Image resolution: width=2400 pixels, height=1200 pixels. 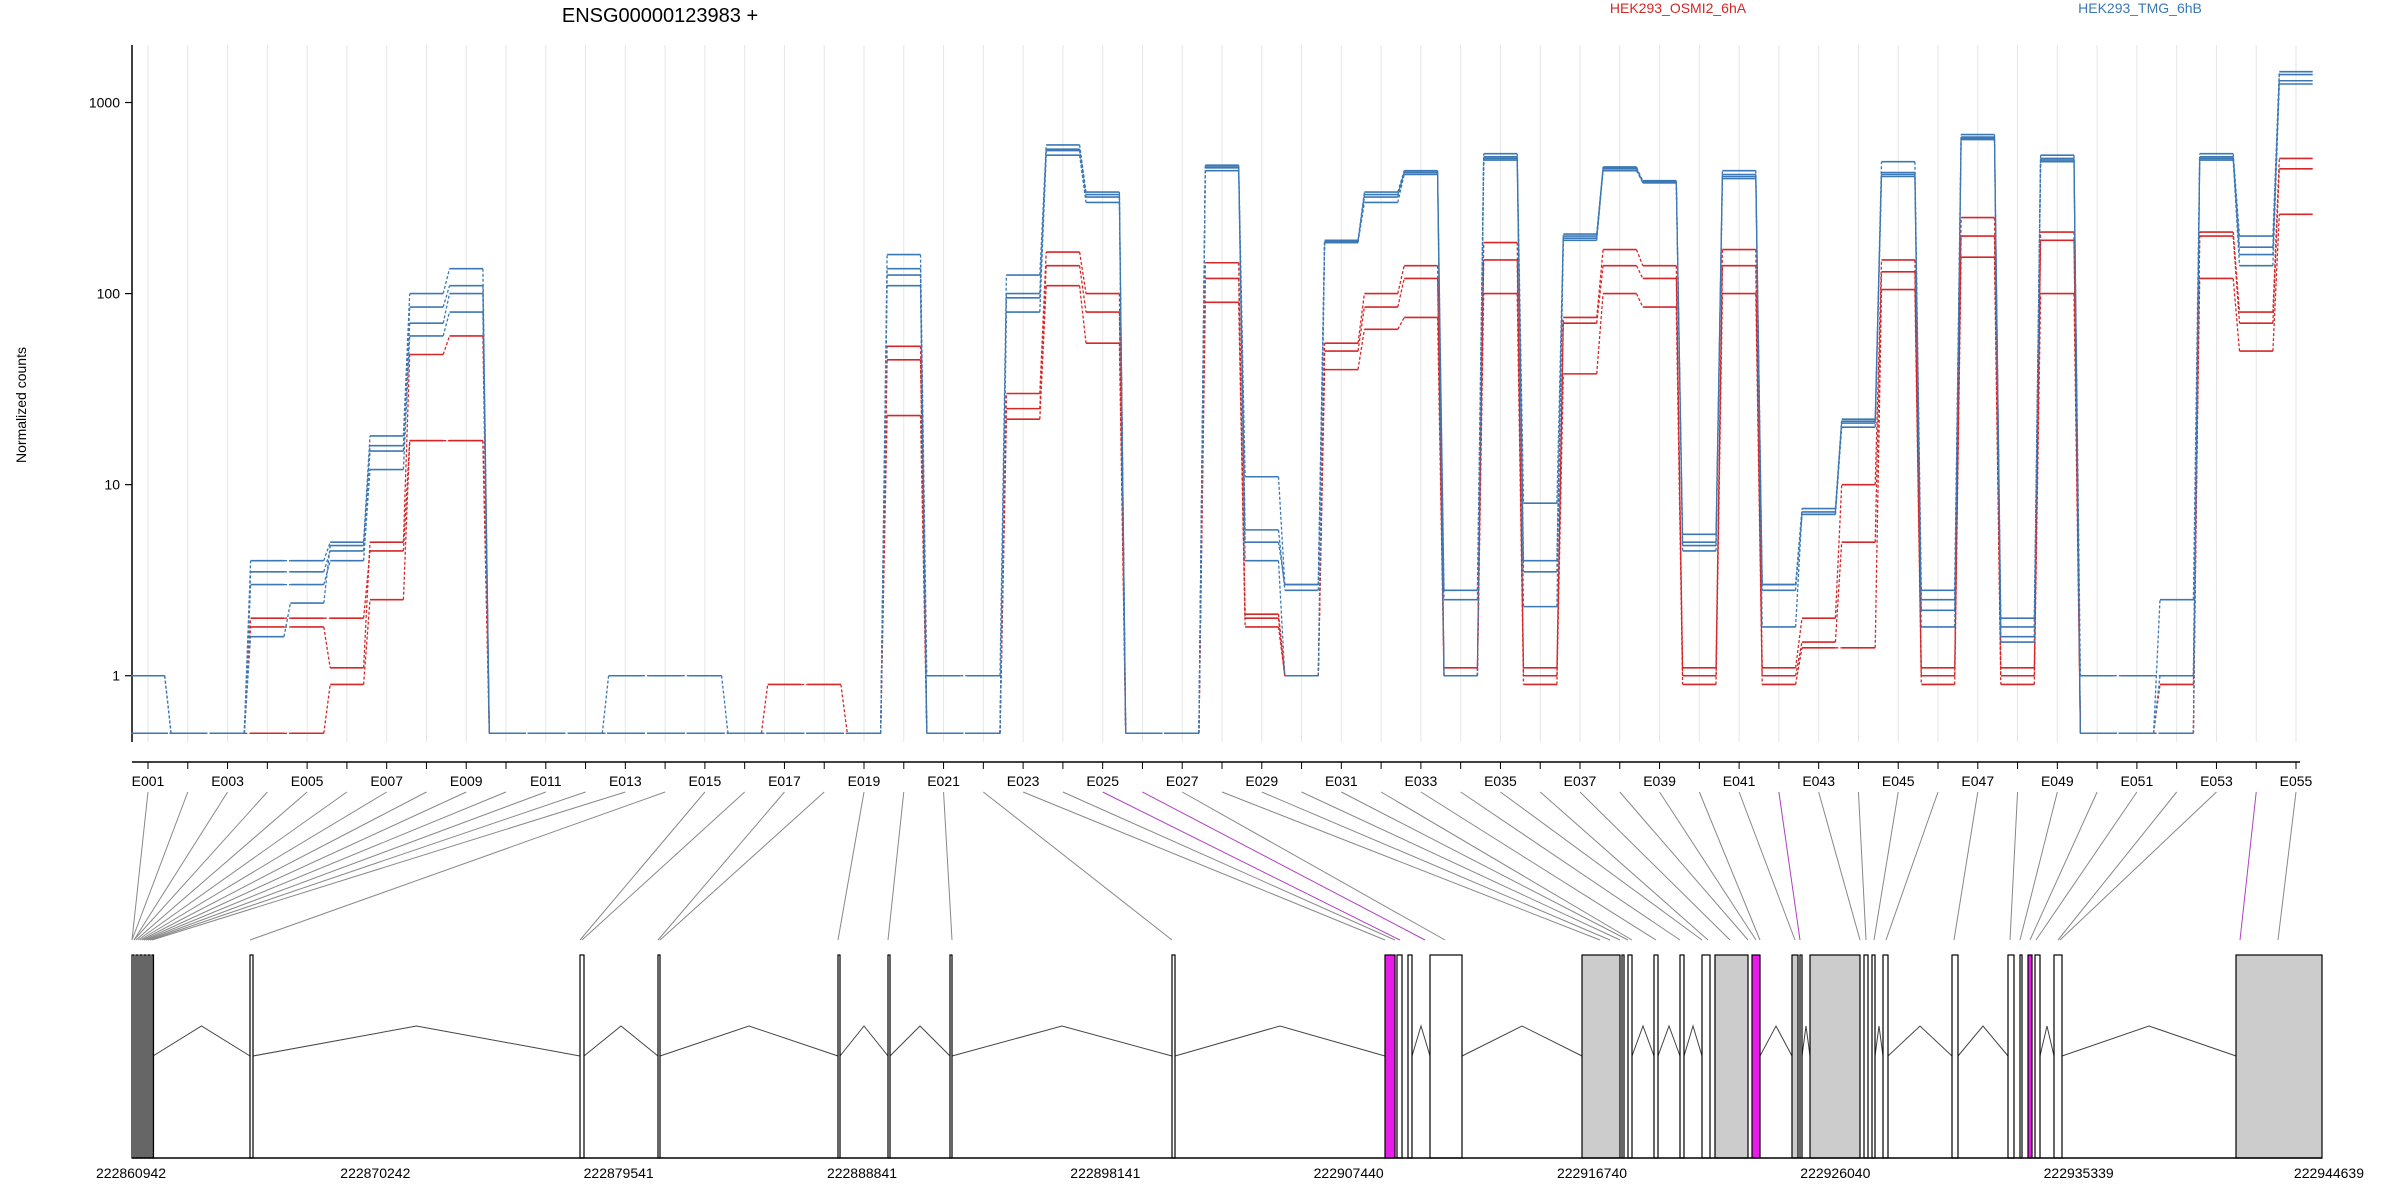 I want to click on x-tick-label: E043, so click(x=1818, y=781).